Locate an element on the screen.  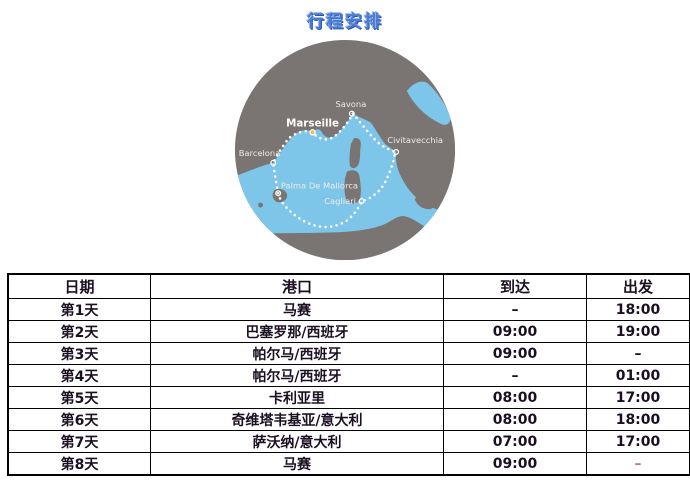
table-row: 第2天 巴塞罗那/西班牙 09:00 19:00 is located at coordinates (348, 331).